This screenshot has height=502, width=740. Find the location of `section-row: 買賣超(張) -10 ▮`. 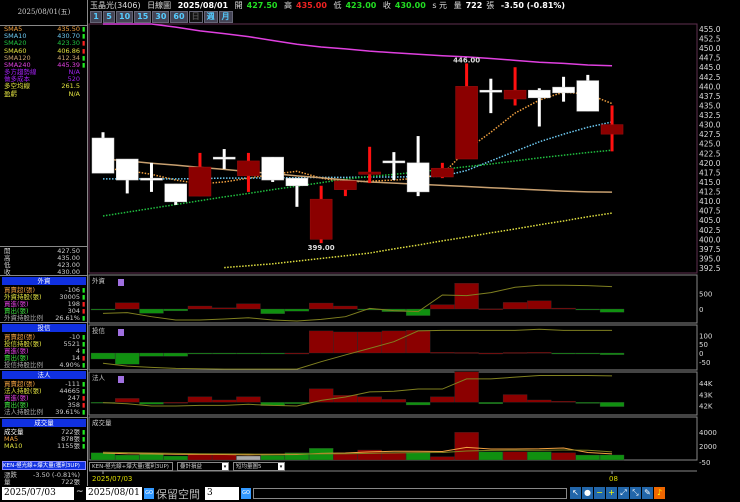

section-row: 買賣超(張) -10 ▮ is located at coordinates (44, 338).